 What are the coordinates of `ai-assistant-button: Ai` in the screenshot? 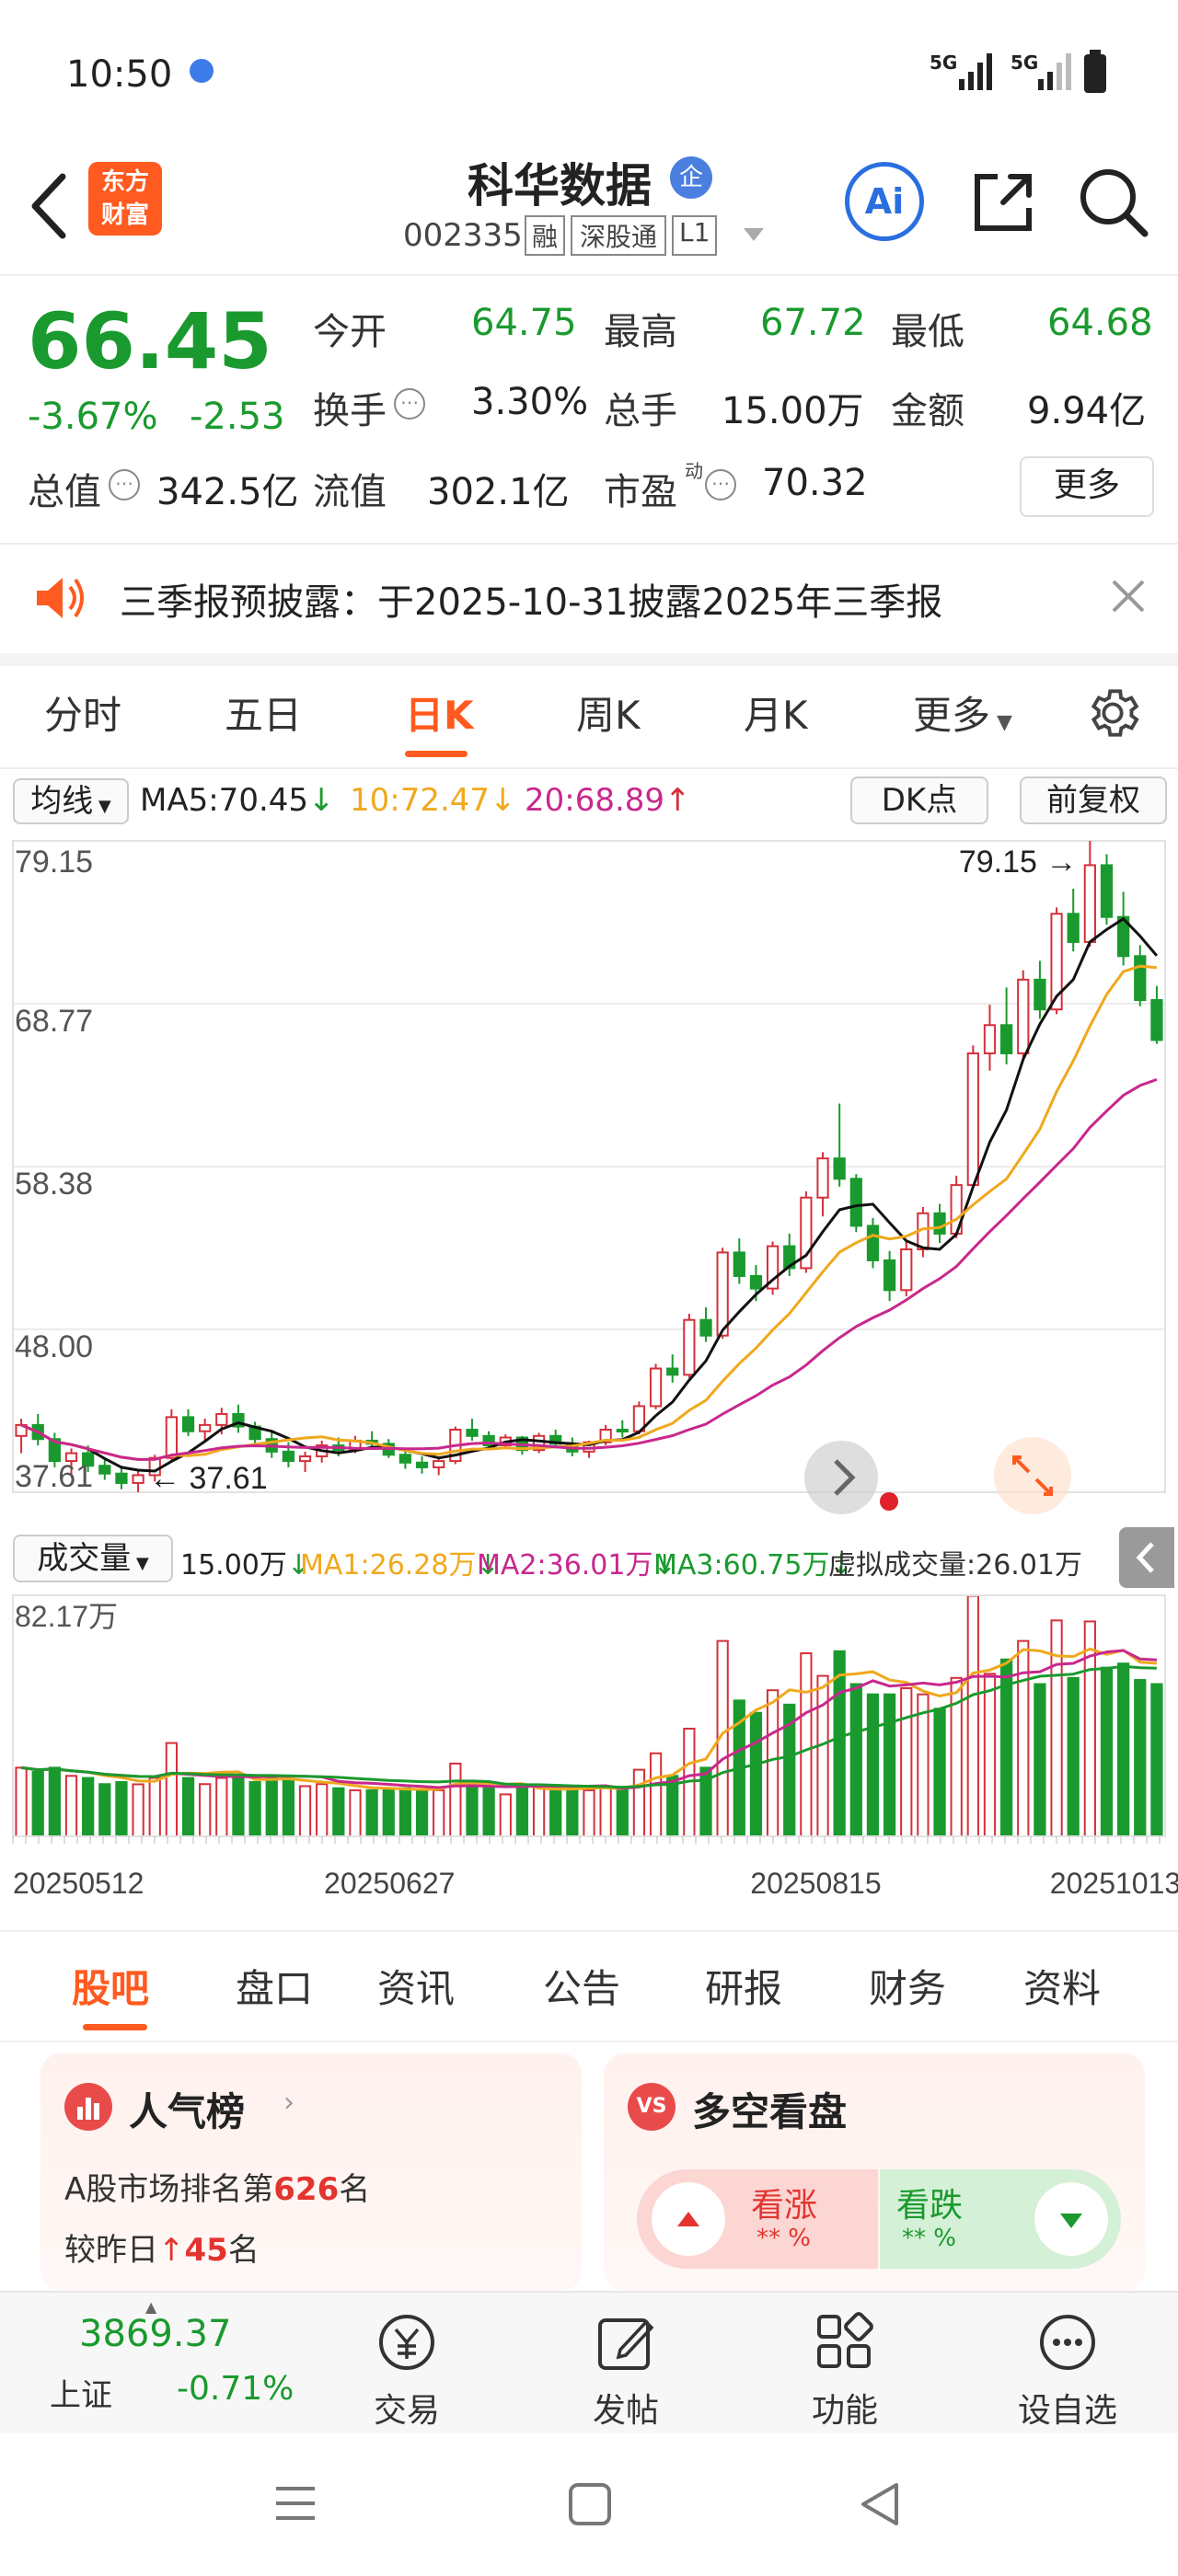 It's located at (884, 201).